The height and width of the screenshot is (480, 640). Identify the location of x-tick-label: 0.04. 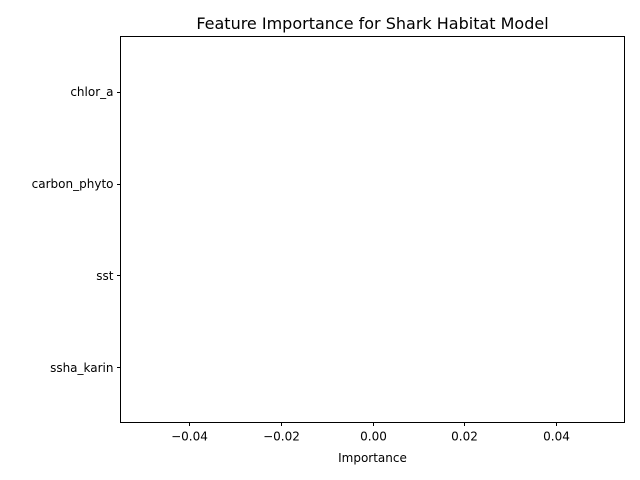
(556, 437).